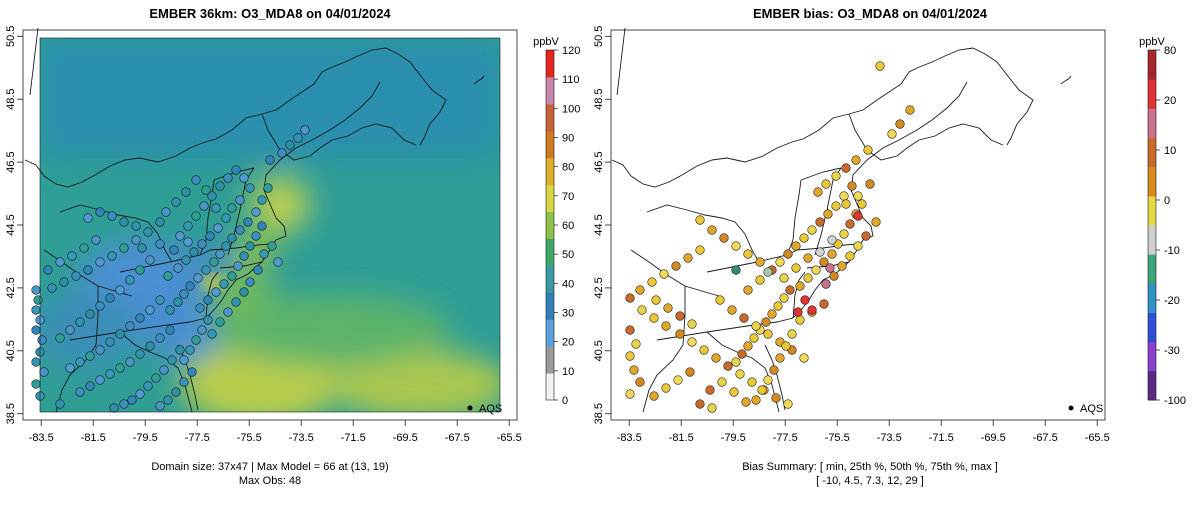  What do you see at coordinates (270, 13) in the screenshot?
I see `left-title: EMBER 36km: O3_MDA8 on 04/01/2024` at bounding box center [270, 13].